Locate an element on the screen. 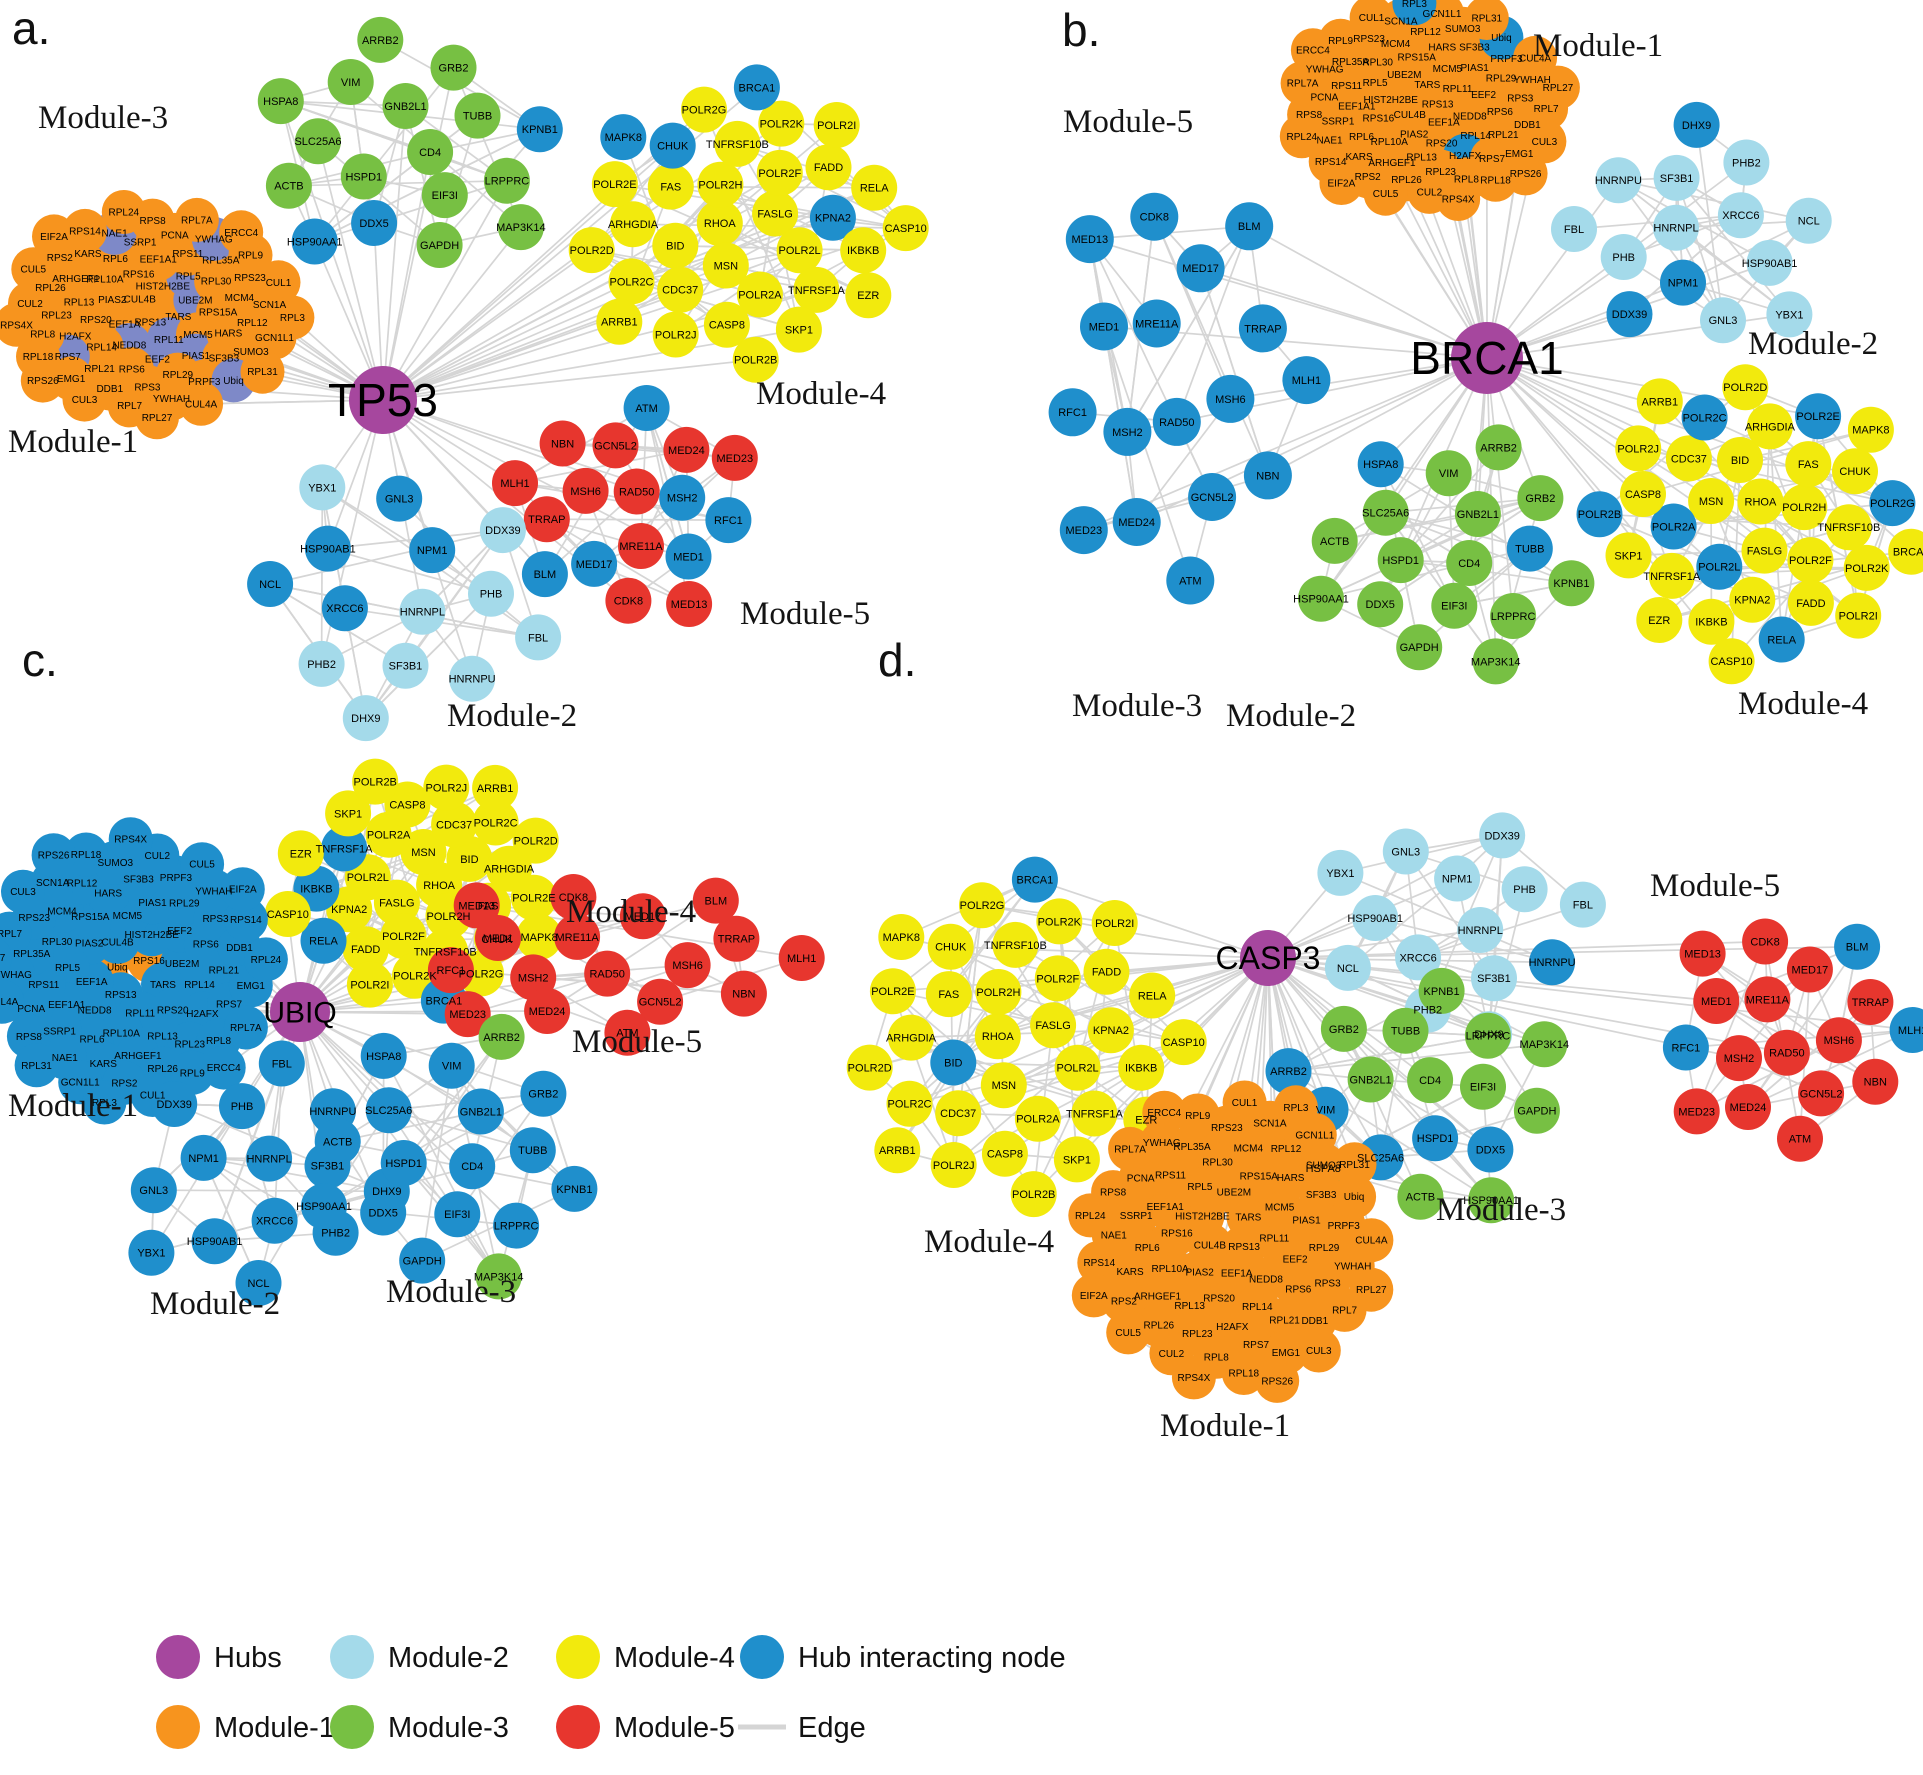 The height and width of the screenshot is (1775, 1923). node-Ubiq is located at coordinates (117, 964).